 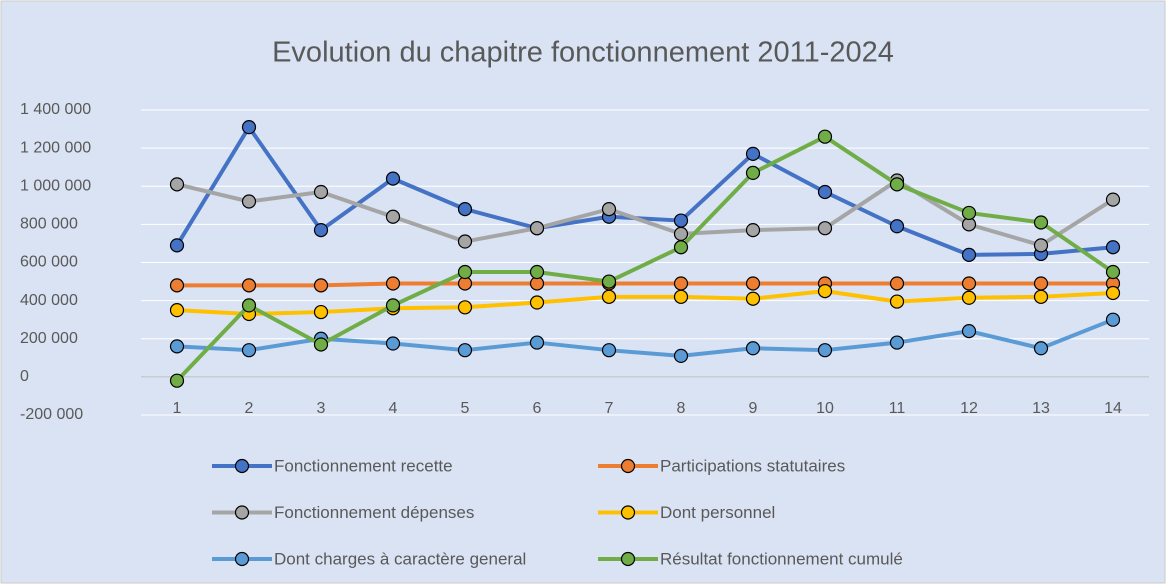 What do you see at coordinates (753, 408) in the screenshot?
I see `x-tick-label: 9` at bounding box center [753, 408].